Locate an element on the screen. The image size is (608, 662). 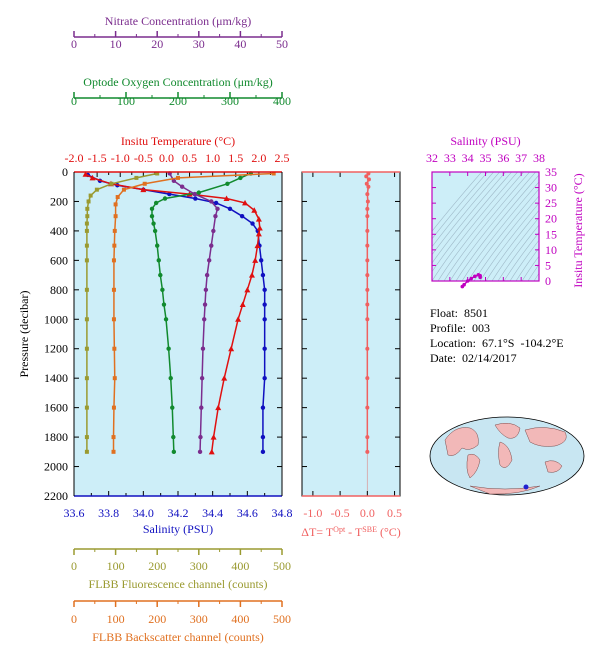
fluor-tick-label: 100 is located at coordinates (116, 566).